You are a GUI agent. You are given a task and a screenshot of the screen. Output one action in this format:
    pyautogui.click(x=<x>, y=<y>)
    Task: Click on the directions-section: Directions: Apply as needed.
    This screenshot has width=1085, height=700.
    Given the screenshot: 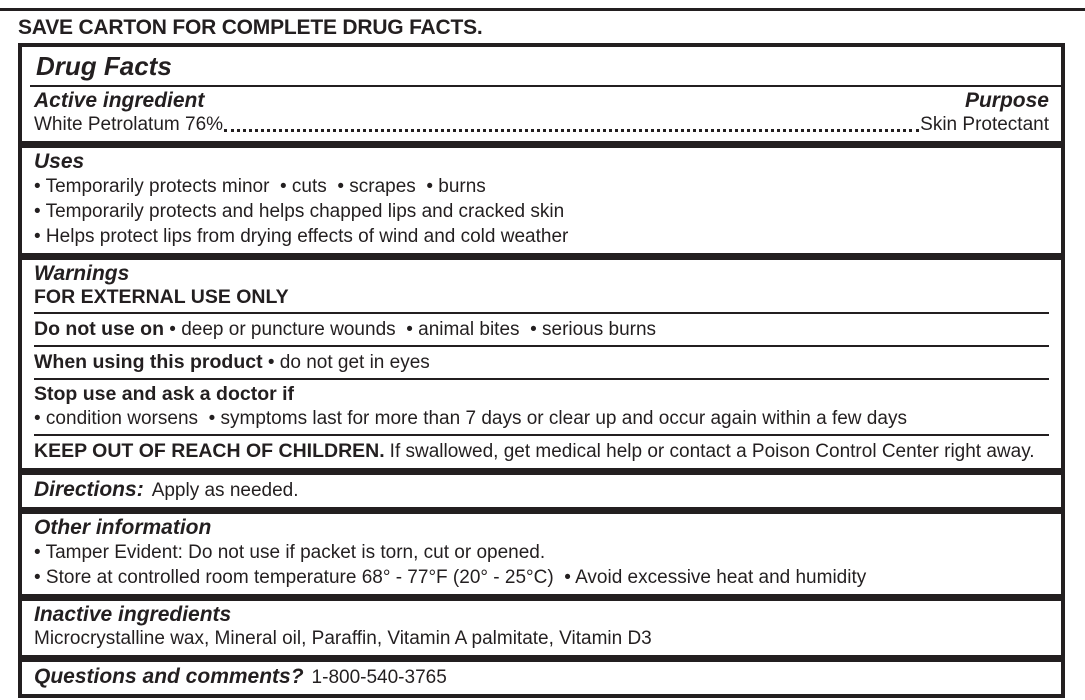 What is the action you would take?
    pyautogui.click(x=541, y=491)
    